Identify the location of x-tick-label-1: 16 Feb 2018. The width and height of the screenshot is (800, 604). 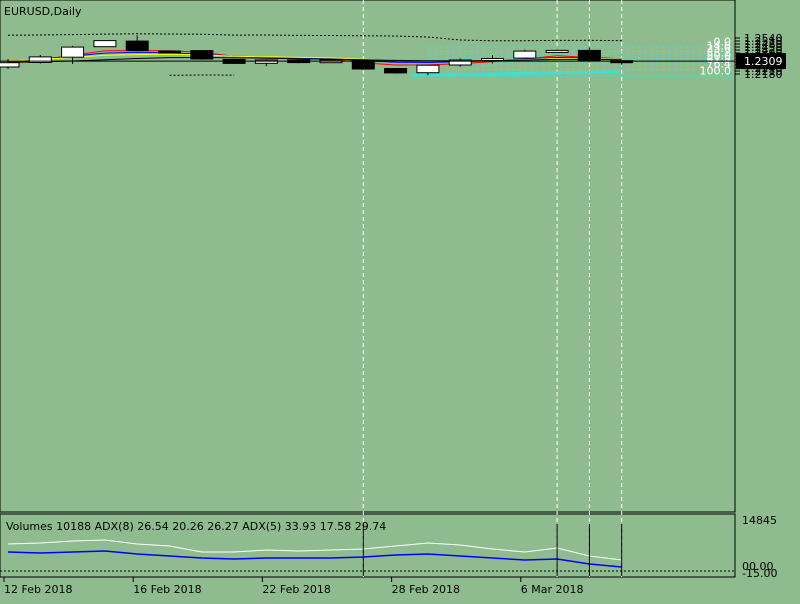
(167, 589).